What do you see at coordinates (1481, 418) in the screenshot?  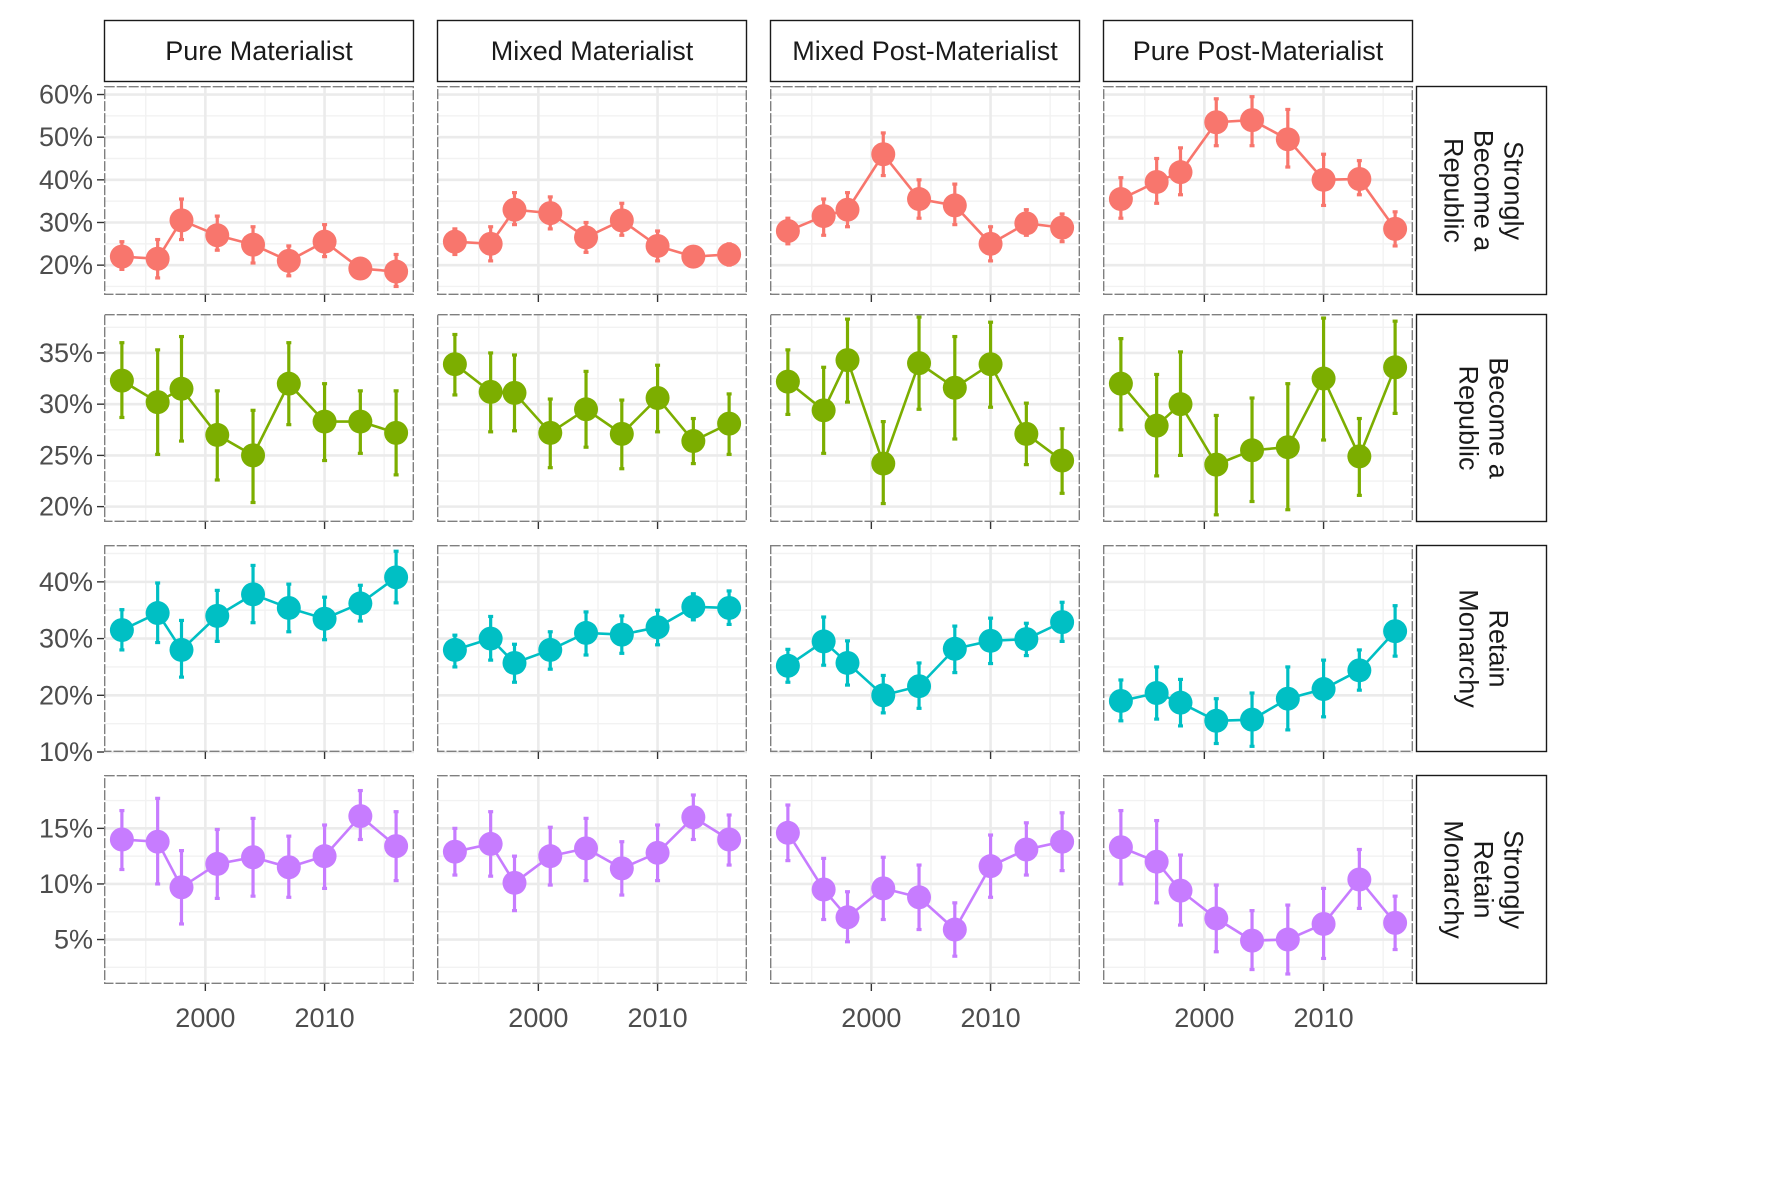 I see `row-strip-box` at bounding box center [1481, 418].